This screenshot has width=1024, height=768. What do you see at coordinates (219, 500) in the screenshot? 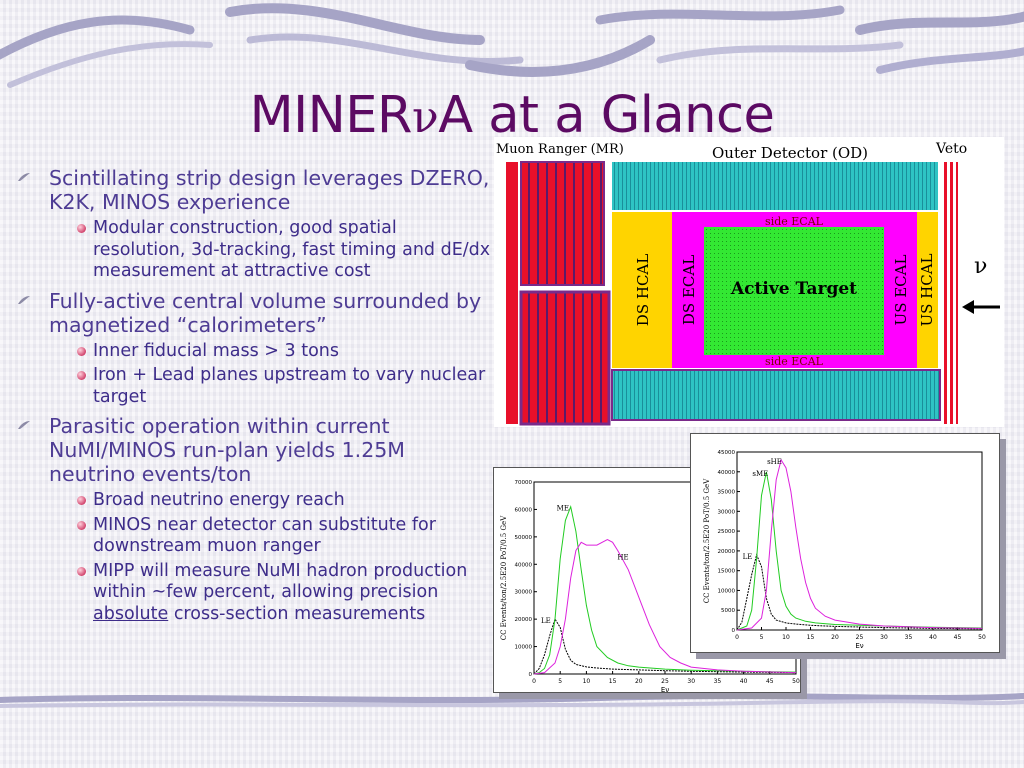
I see `sub-bullet-text: Broad neutrino energy reach` at bounding box center [219, 500].